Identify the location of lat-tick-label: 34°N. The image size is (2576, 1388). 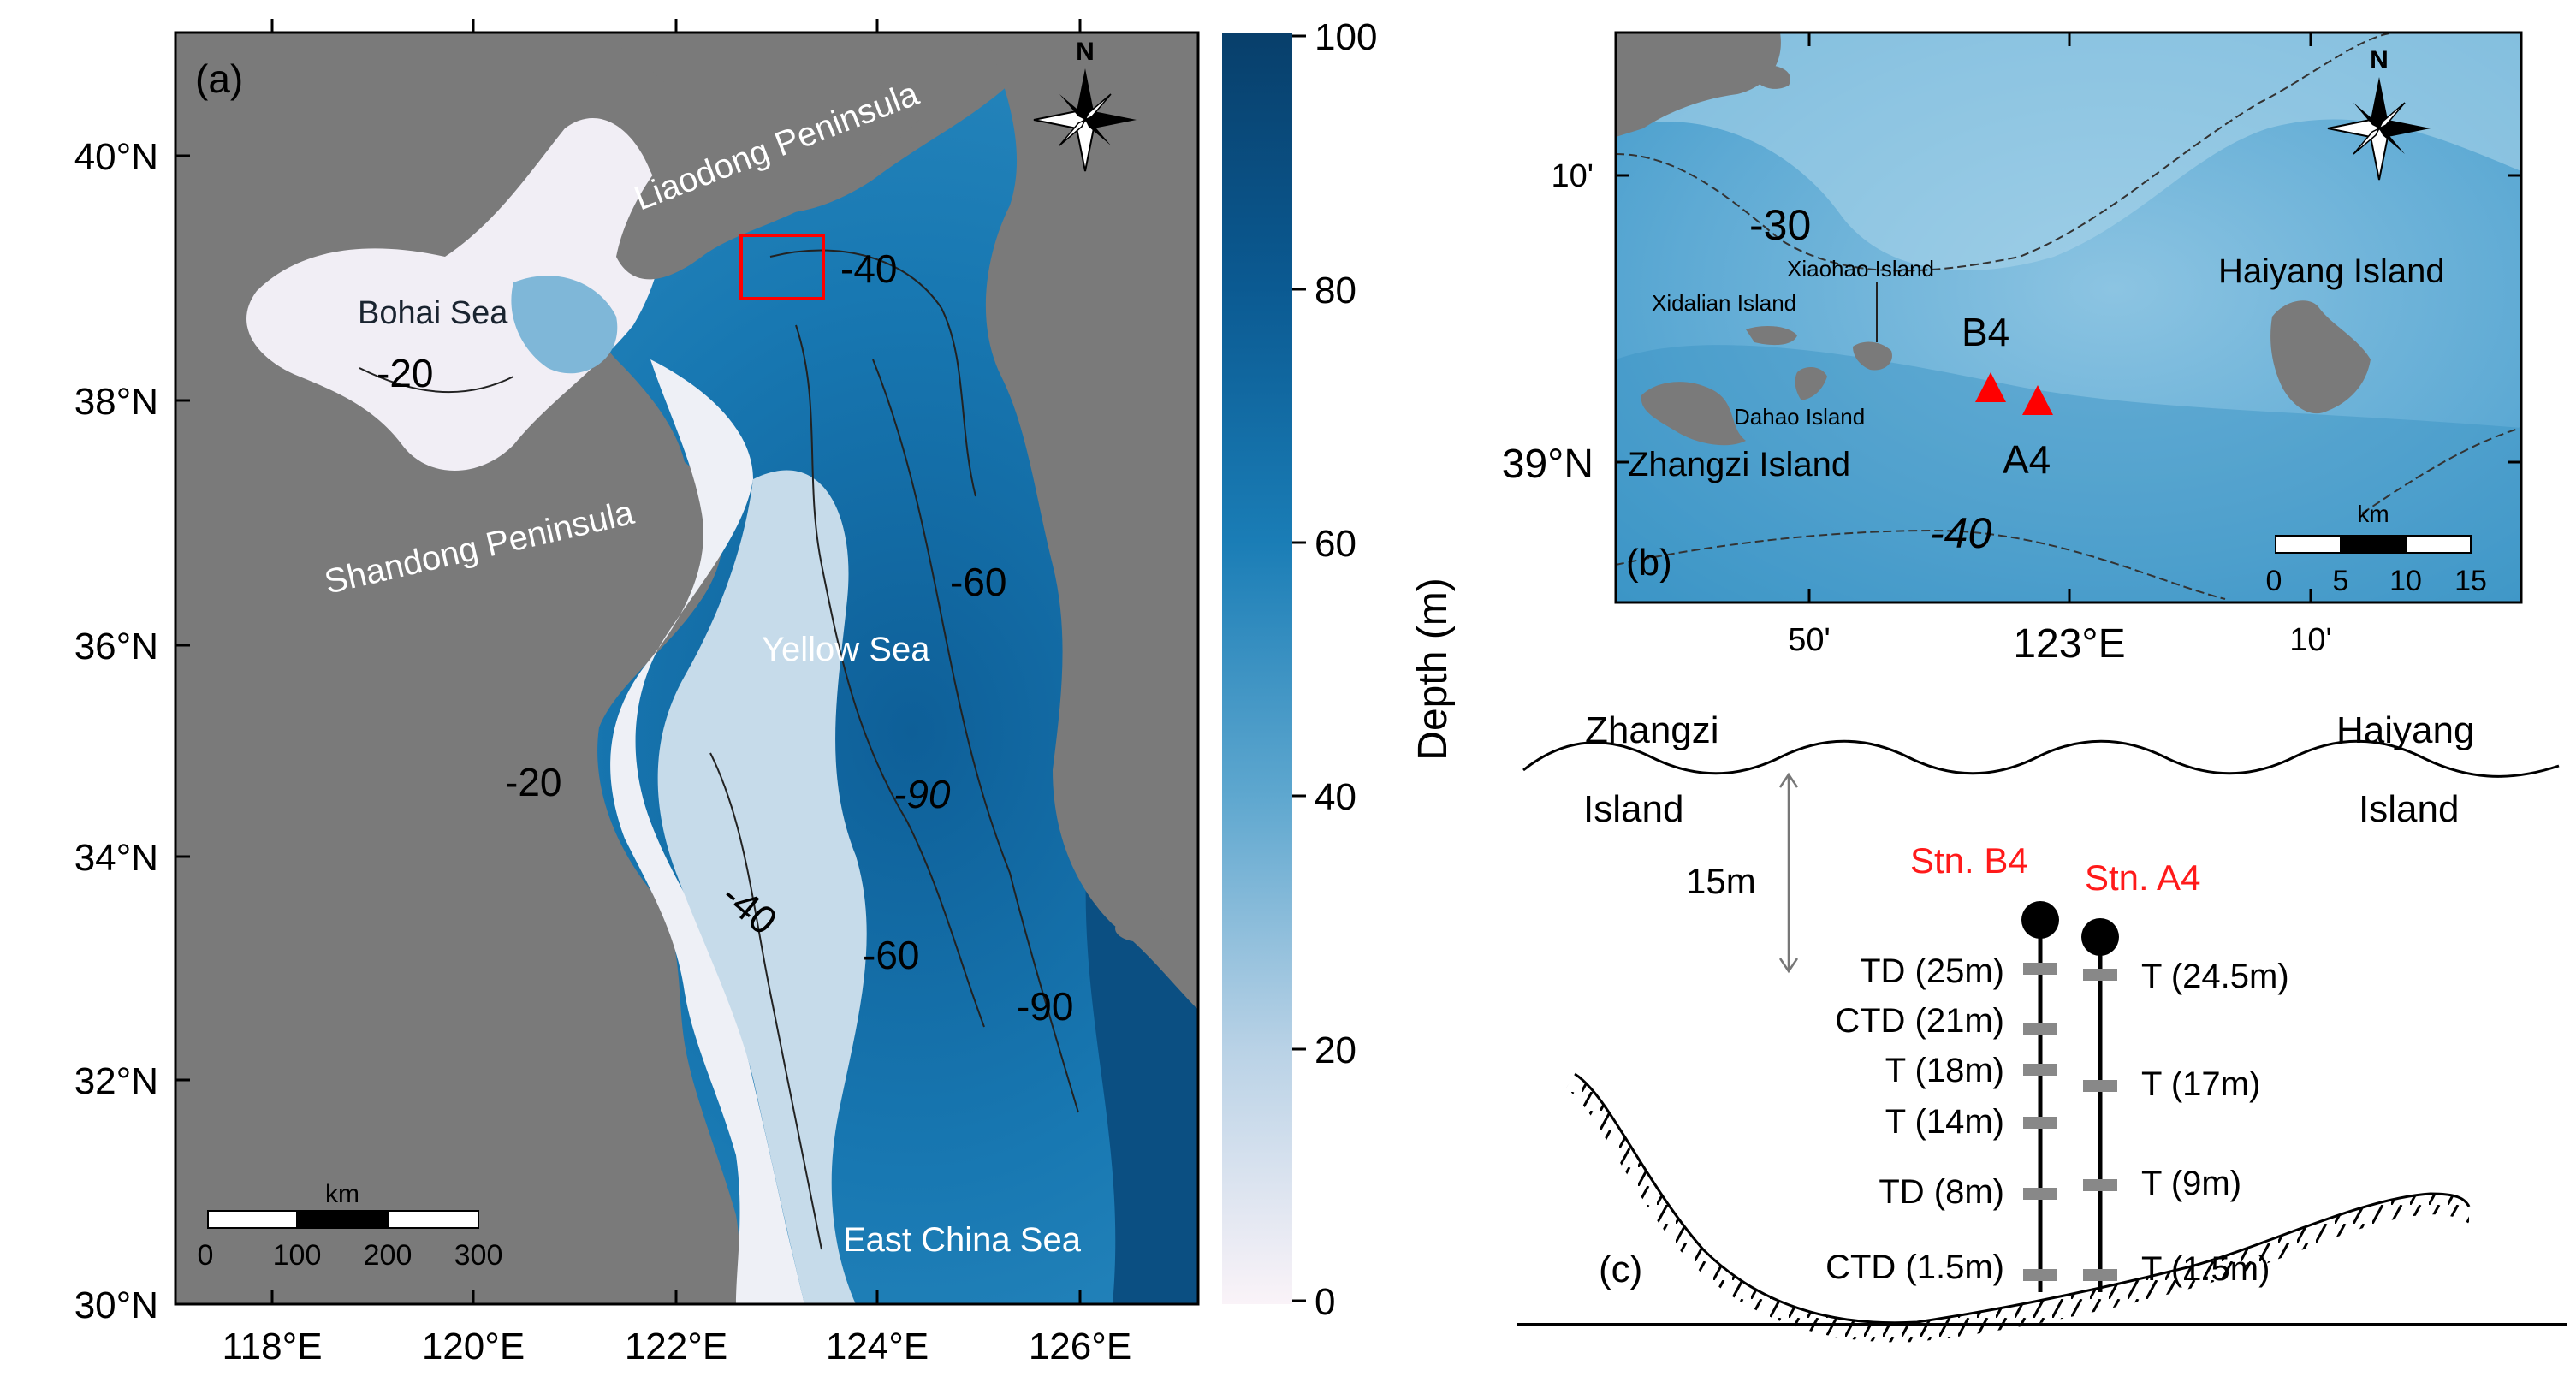
(116, 858).